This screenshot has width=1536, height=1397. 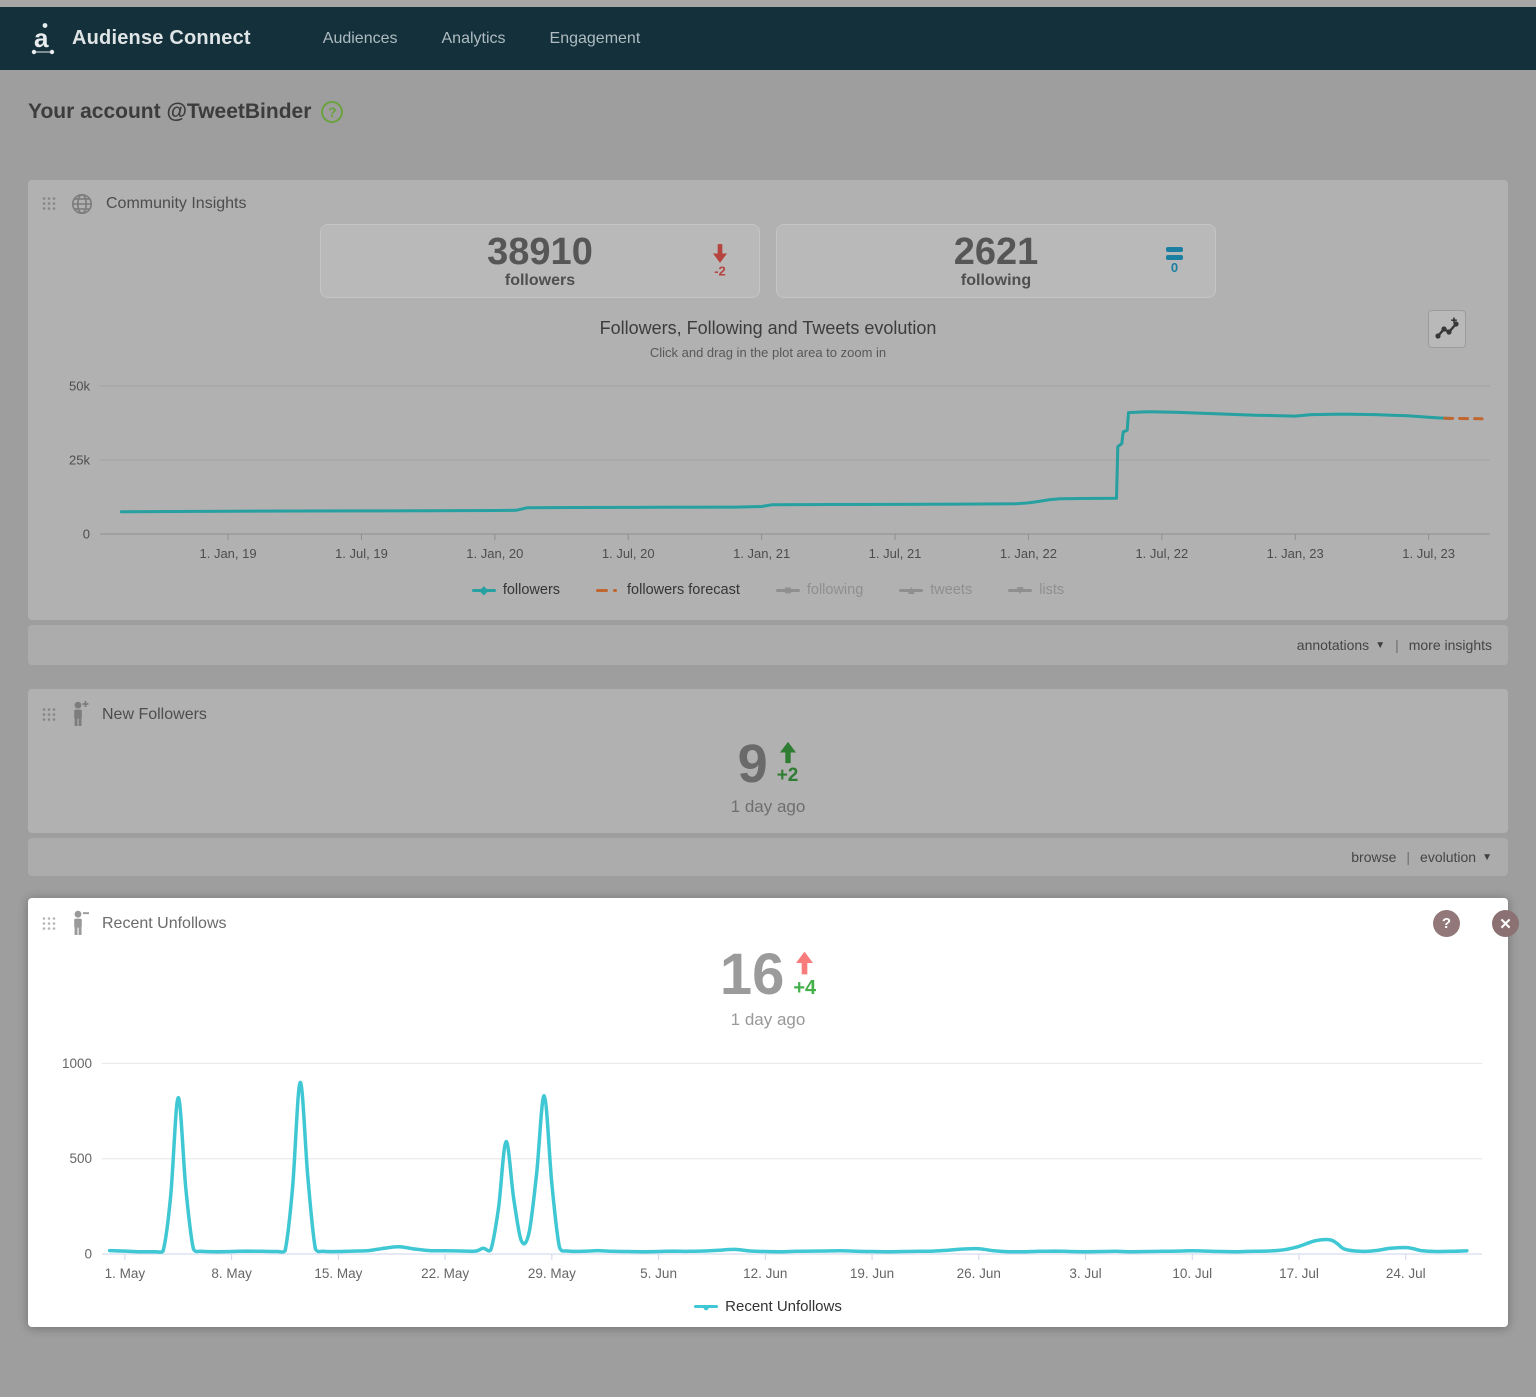 What do you see at coordinates (595, 38) in the screenshot?
I see `nav-item-engagement: Engagement` at bounding box center [595, 38].